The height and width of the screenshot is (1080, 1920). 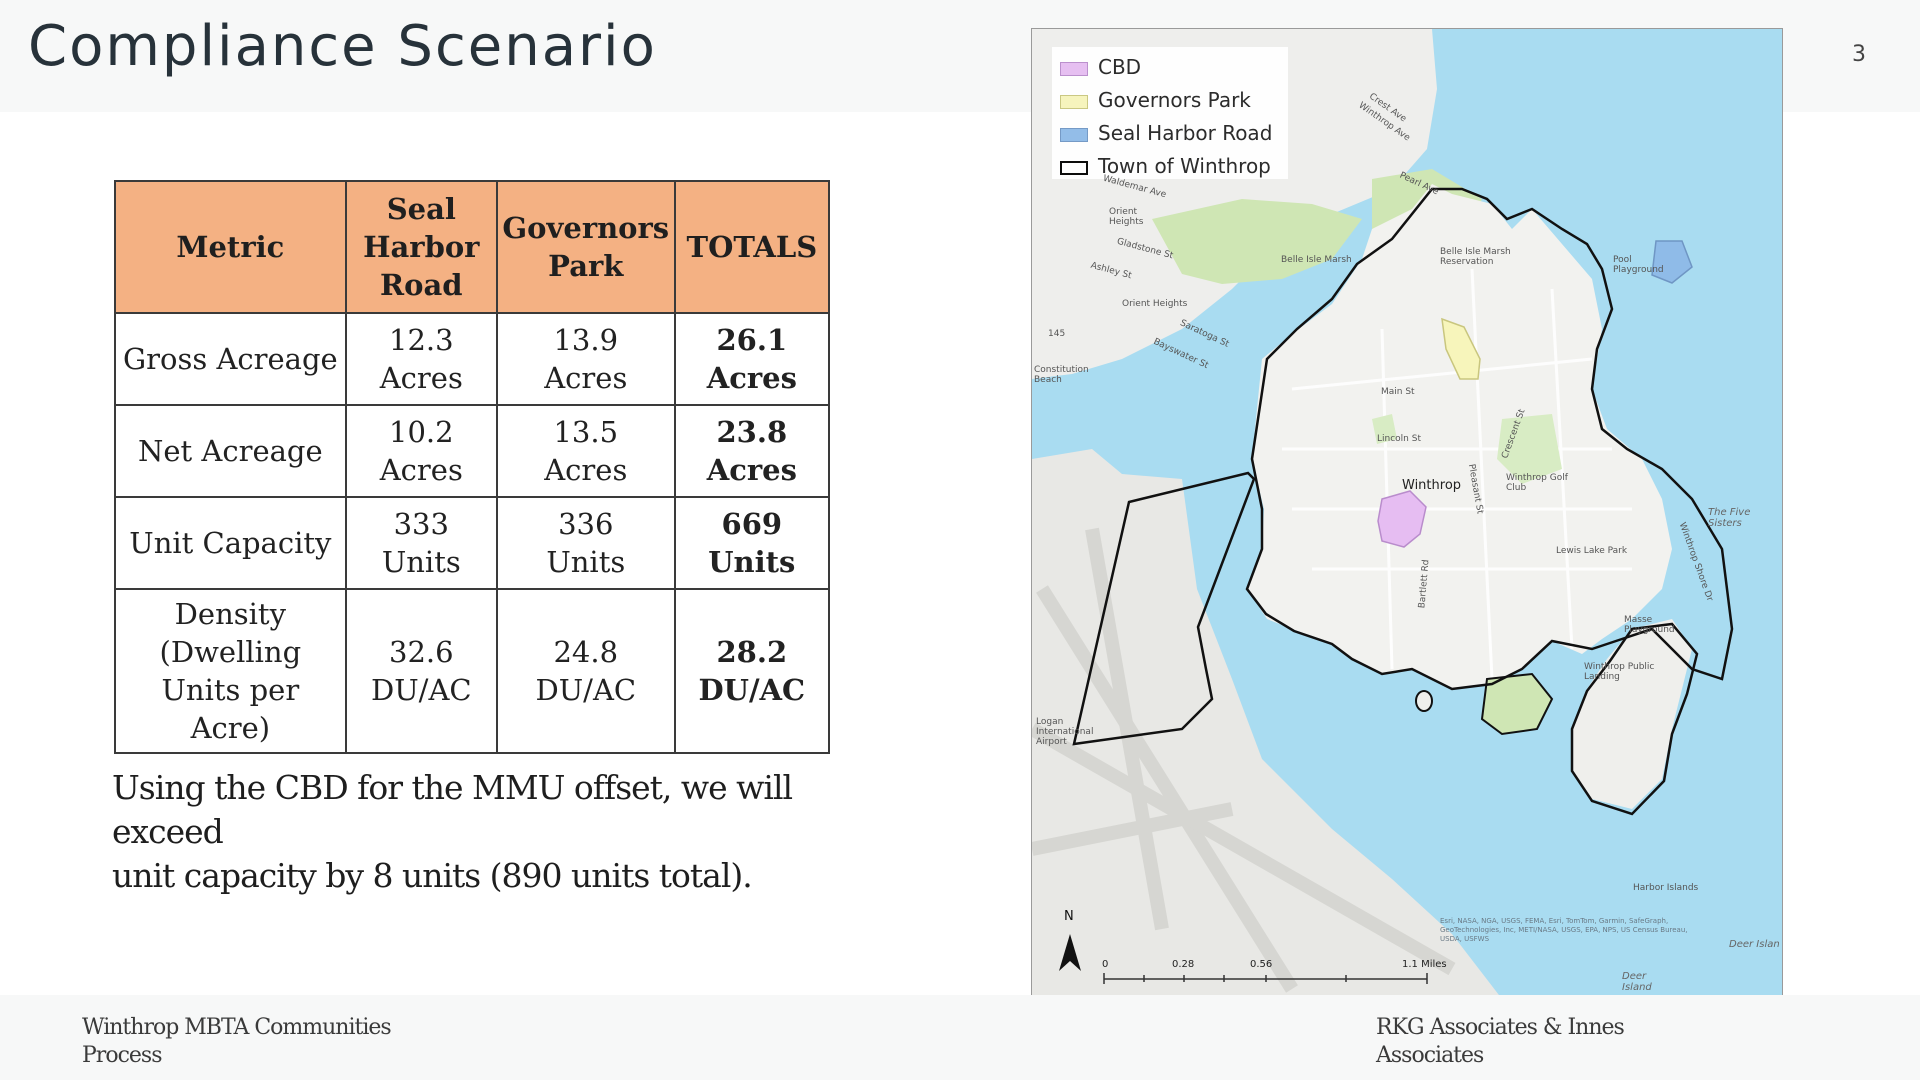 I want to click on cell-line: 669, so click(x=752, y=524).